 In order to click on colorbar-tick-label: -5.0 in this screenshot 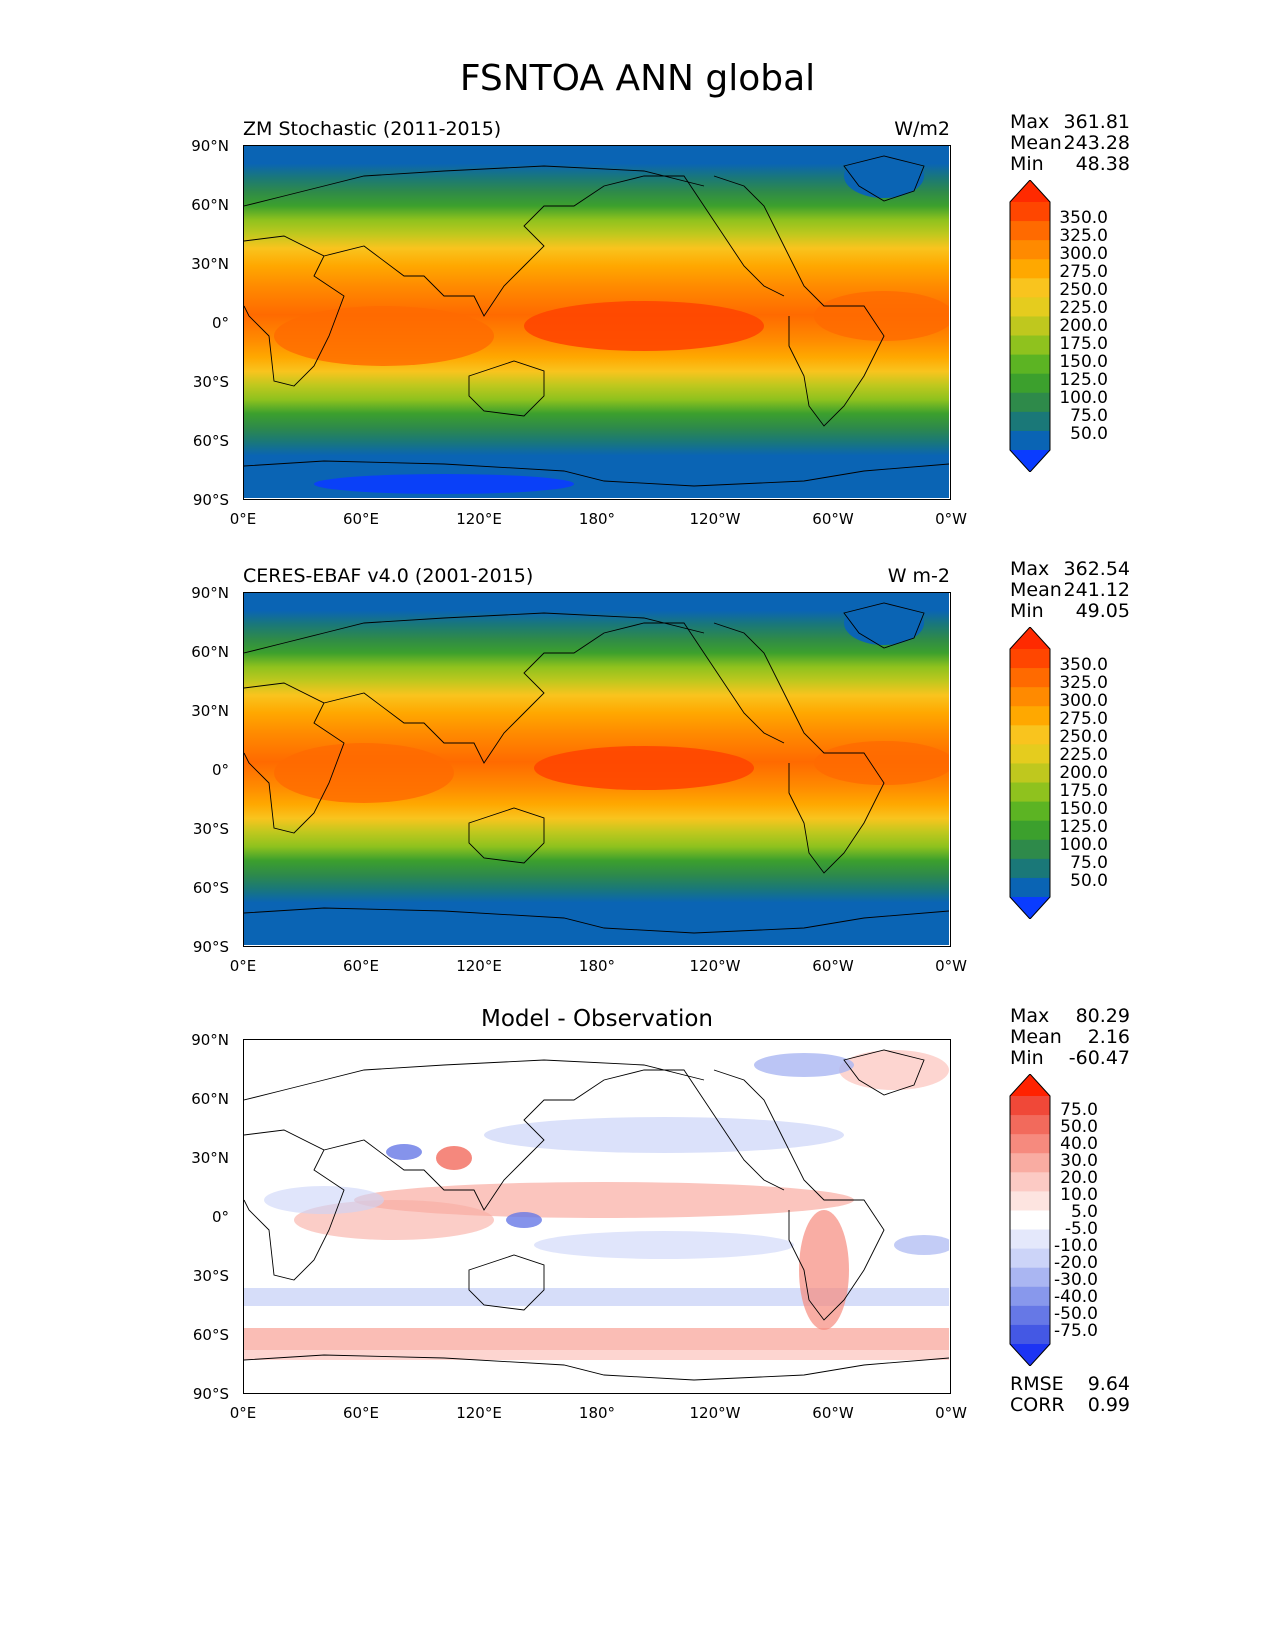, I will do `click(1081, 1229)`.